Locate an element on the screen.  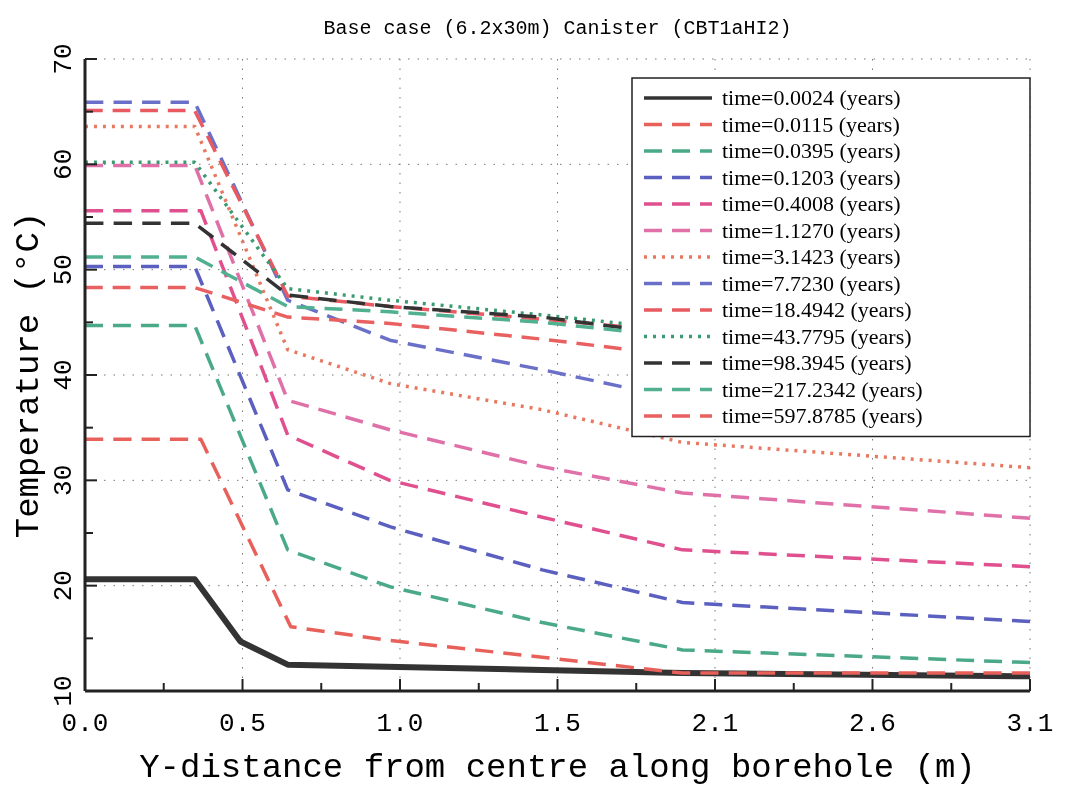
y-tick-label: 50 is located at coordinates (64, 270).